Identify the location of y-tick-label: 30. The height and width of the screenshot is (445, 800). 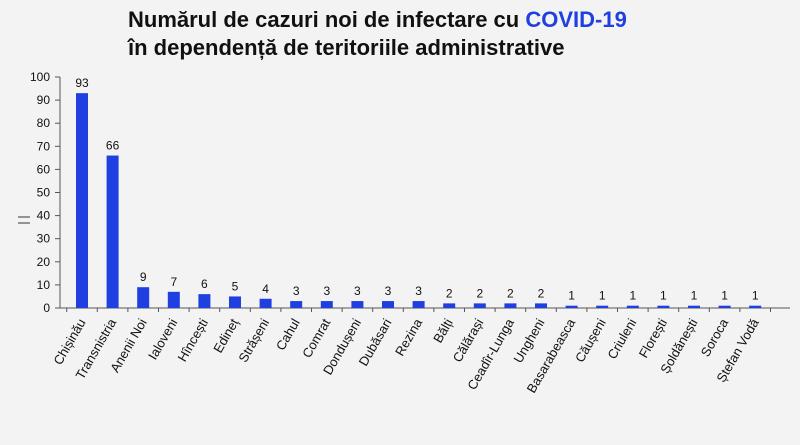
(44, 239).